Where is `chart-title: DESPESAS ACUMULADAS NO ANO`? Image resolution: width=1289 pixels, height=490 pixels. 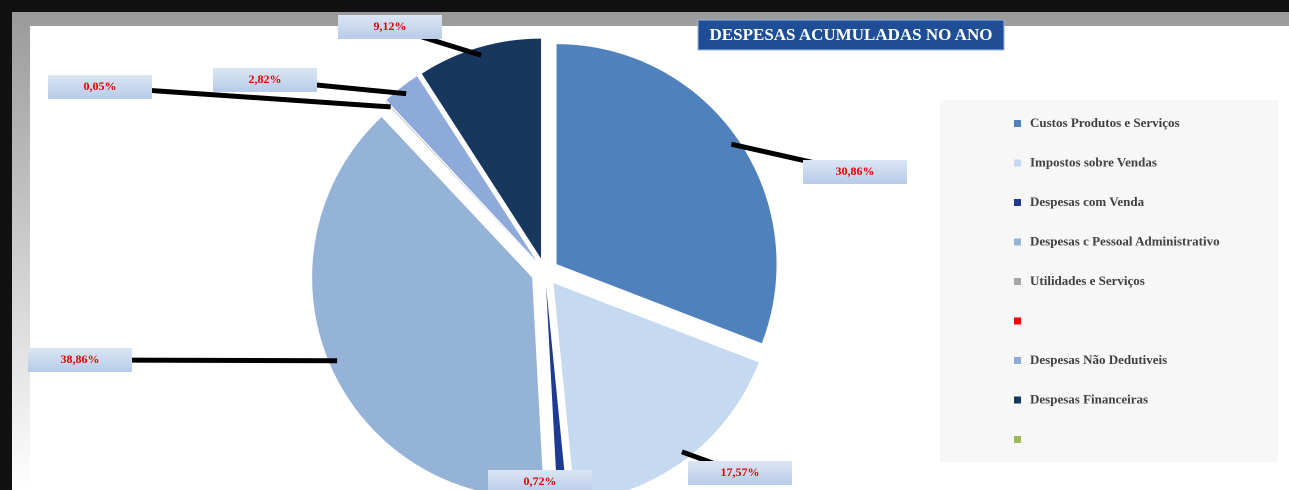 chart-title: DESPESAS ACUMULADAS NO ANO is located at coordinates (851, 34).